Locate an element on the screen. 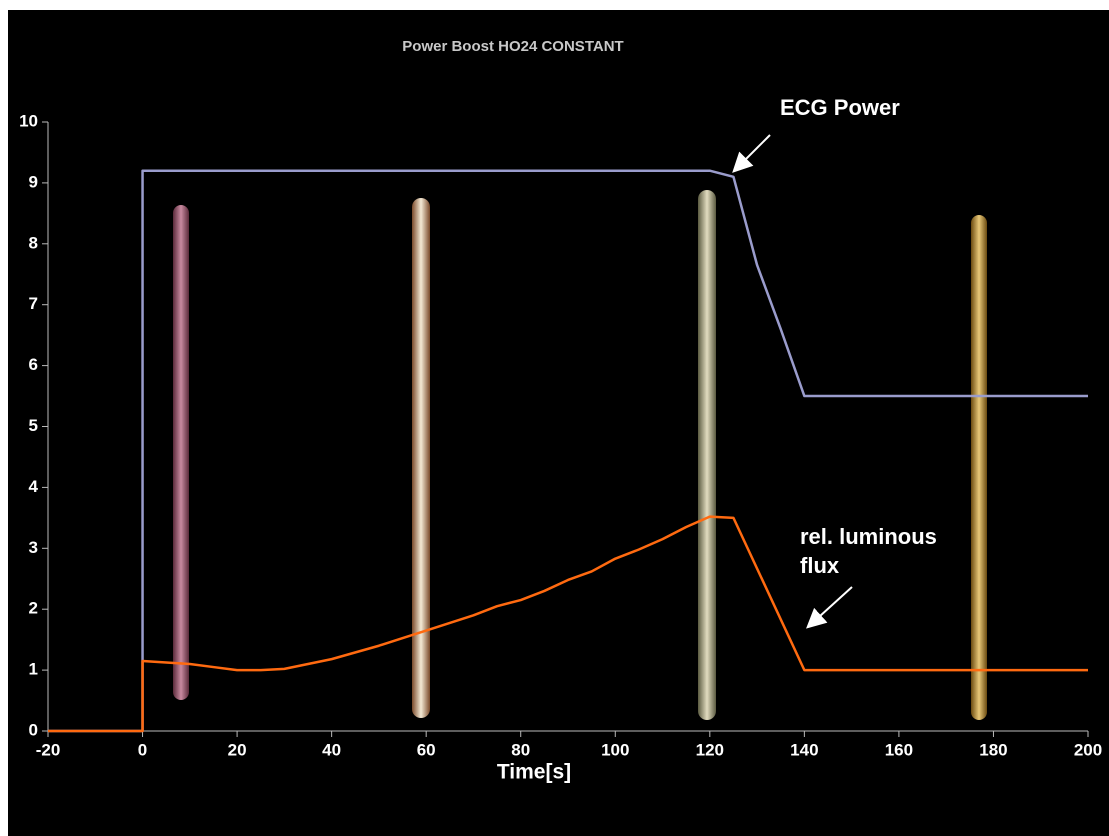 The image size is (1109, 836). annotation: rel. luminous flux is located at coordinates (868, 551).